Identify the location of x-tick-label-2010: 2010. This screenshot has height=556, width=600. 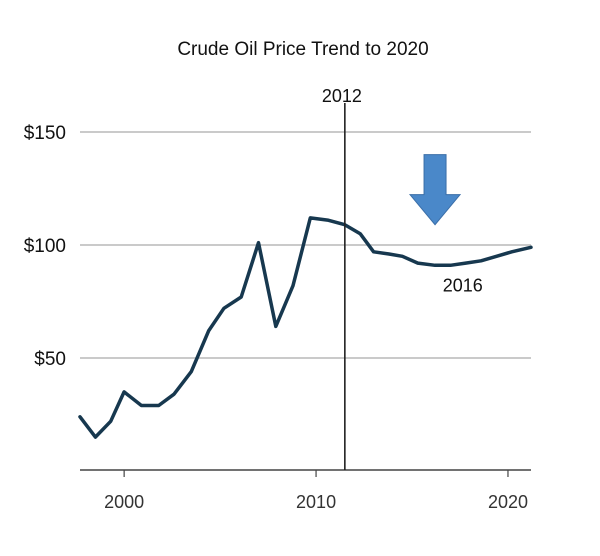
(316, 502).